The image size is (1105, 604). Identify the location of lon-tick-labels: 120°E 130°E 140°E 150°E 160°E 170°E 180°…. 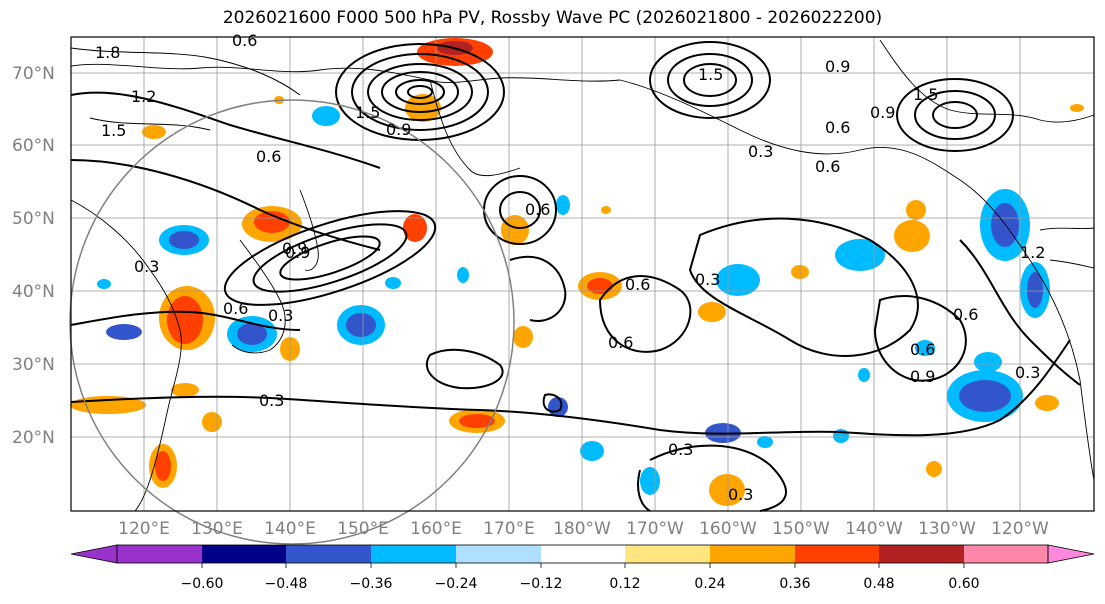
(583, 529).